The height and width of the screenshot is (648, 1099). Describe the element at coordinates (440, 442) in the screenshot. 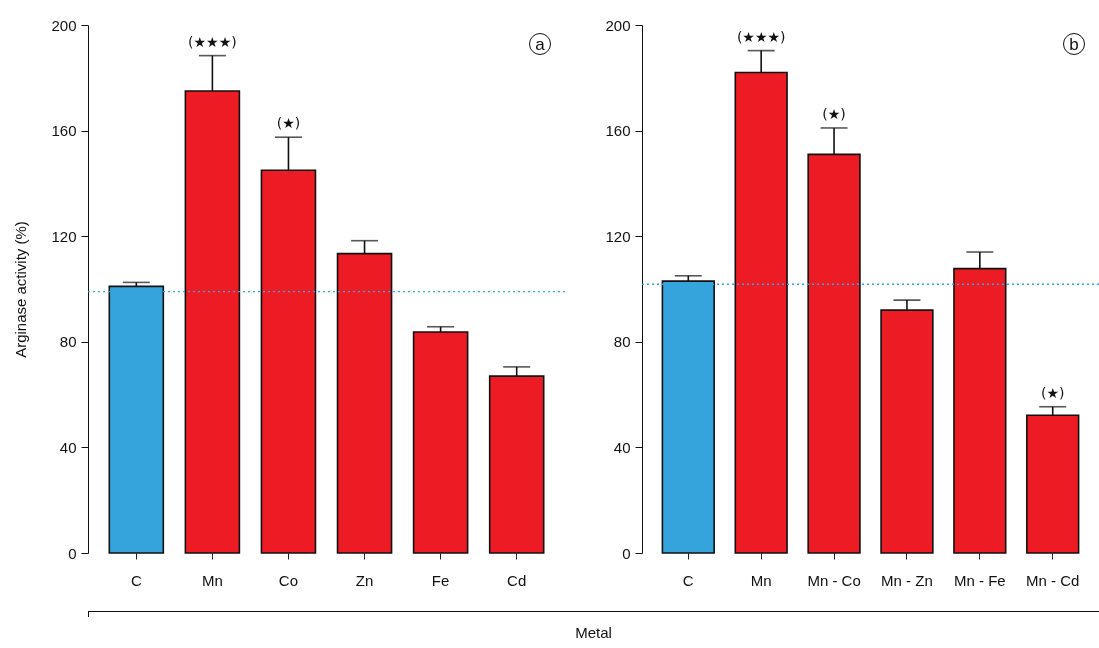

I see `bar` at that location.